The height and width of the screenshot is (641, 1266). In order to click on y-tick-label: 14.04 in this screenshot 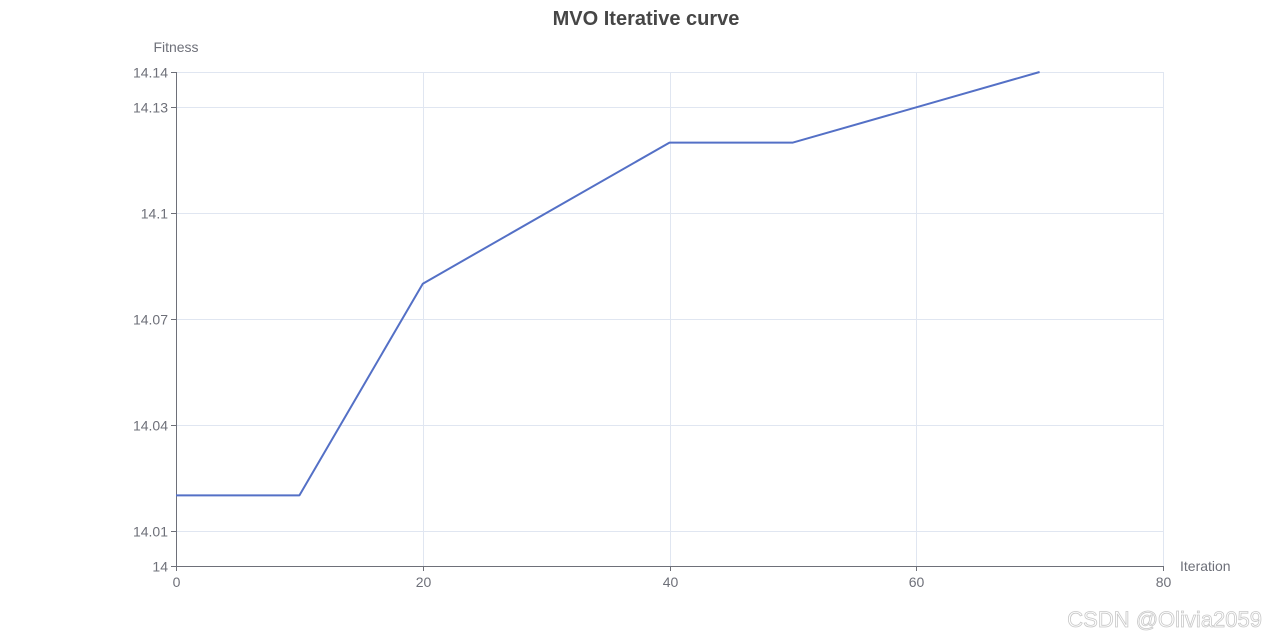, I will do `click(150, 426)`.